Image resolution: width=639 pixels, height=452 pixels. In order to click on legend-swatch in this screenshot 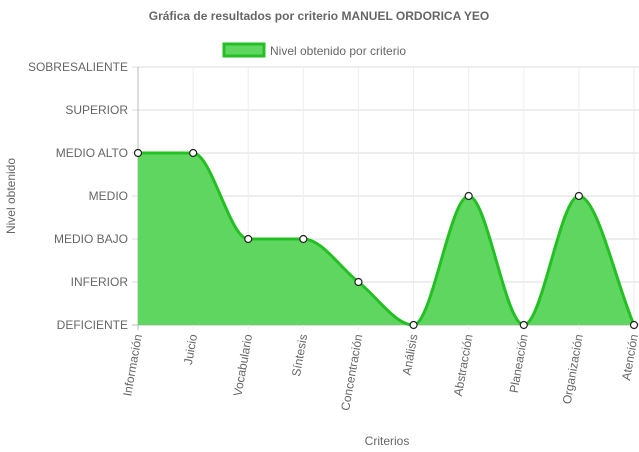, I will do `click(244, 50)`.